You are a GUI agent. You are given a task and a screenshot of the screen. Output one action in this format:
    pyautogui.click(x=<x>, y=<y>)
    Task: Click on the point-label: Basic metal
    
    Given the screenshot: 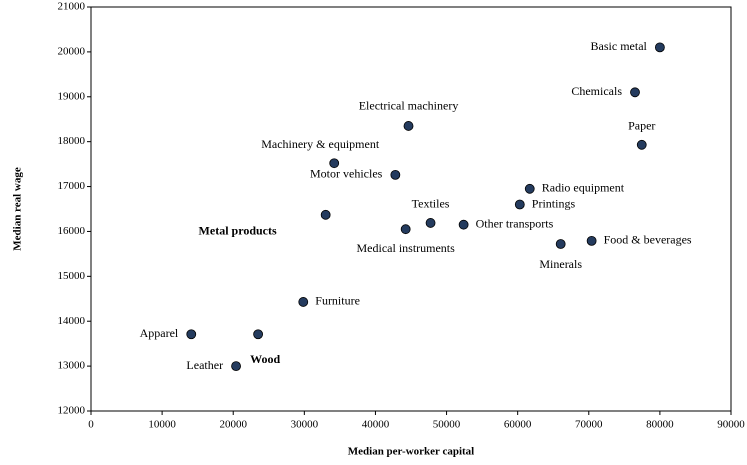 What is the action you would take?
    pyautogui.click(x=619, y=46)
    